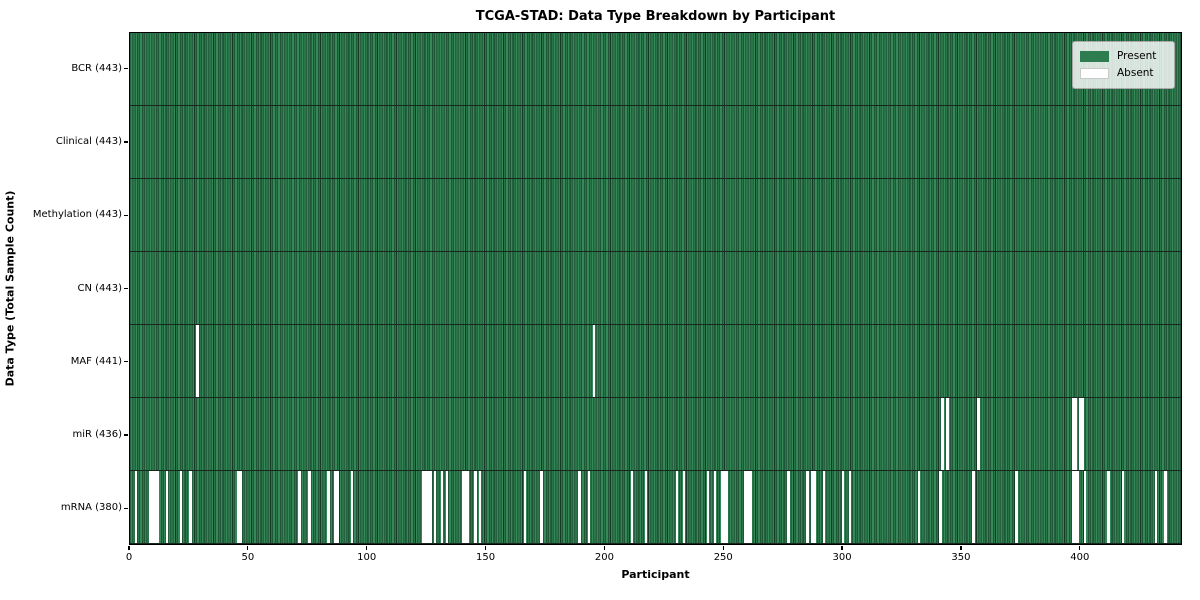 Image resolution: width=1200 pixels, height=600 pixels. What do you see at coordinates (1094, 73) in the screenshot?
I see `absent-swatch` at bounding box center [1094, 73].